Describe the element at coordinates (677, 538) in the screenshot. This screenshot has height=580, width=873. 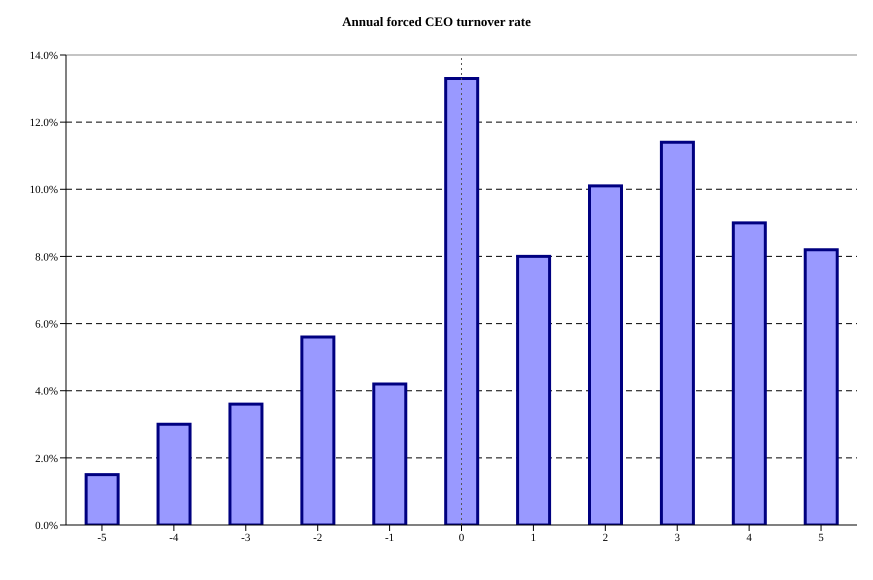
I see `x-tick-label: 3` at that location.